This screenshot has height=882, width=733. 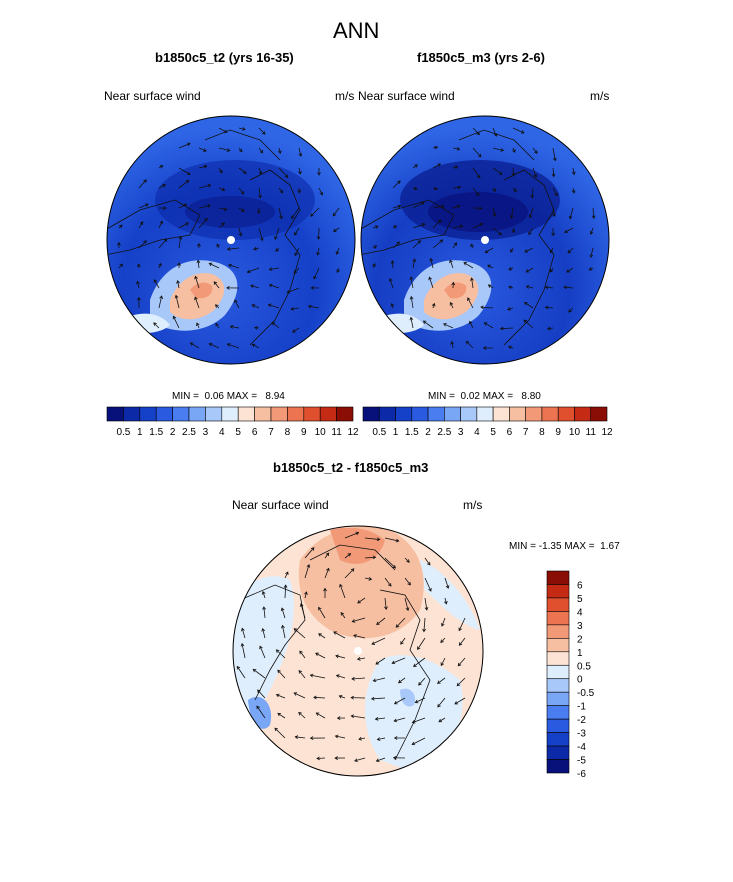 What do you see at coordinates (304, 432) in the screenshot?
I see `colorbar-tick-label: 9` at bounding box center [304, 432].